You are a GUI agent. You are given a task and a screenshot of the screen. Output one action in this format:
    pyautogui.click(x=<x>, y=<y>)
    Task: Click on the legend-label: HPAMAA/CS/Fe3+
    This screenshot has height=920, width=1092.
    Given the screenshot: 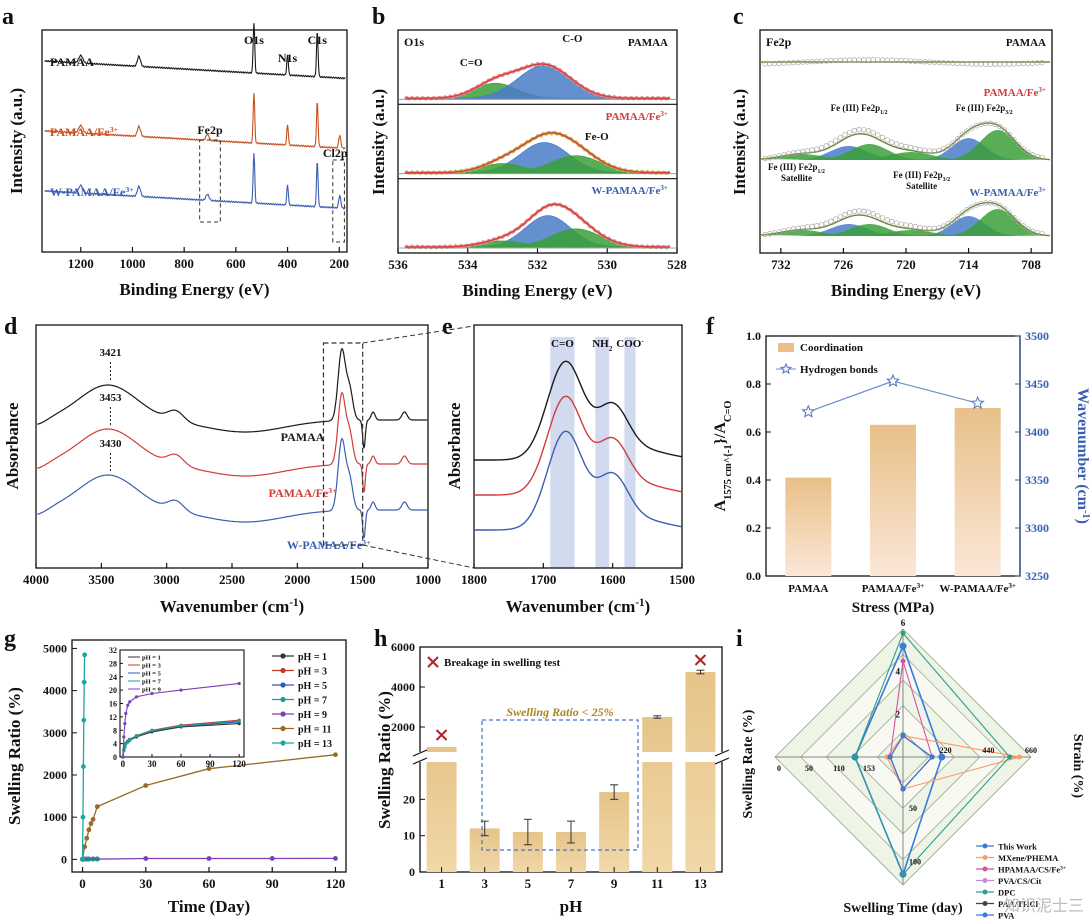 What is the action you would take?
    pyautogui.click(x=1032, y=870)
    